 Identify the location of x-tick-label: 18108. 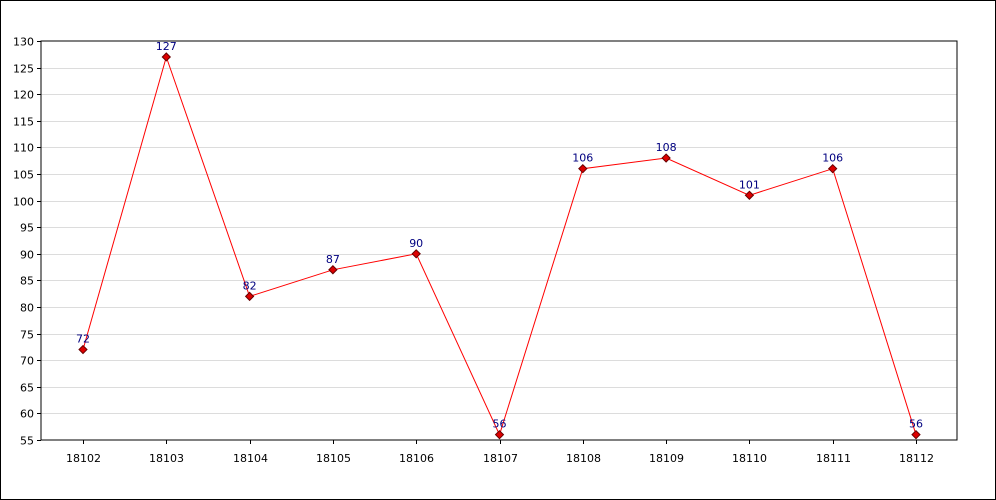
(583, 458).